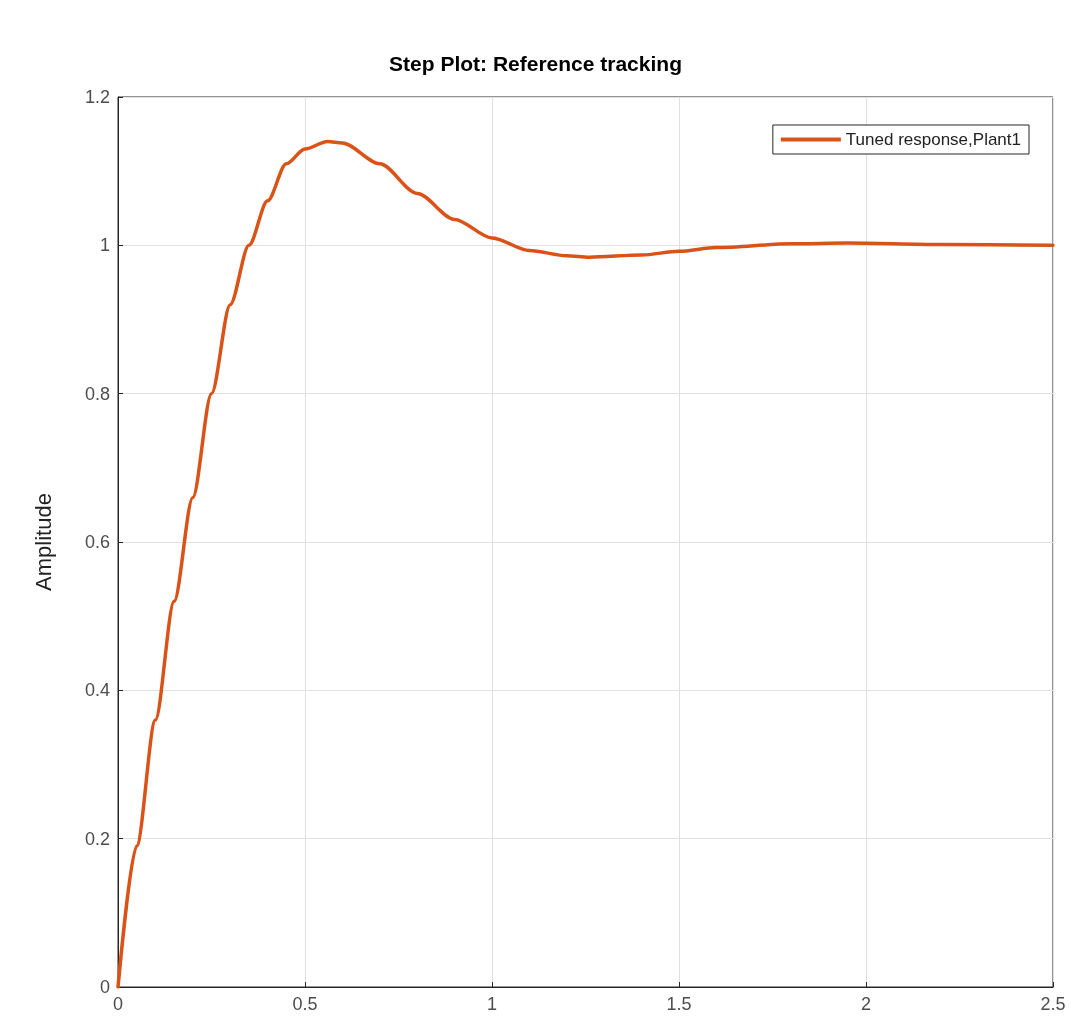 The width and height of the screenshot is (1071, 1030). Describe the element at coordinates (104, 987) in the screenshot. I see `y-tick-label: 0` at that location.